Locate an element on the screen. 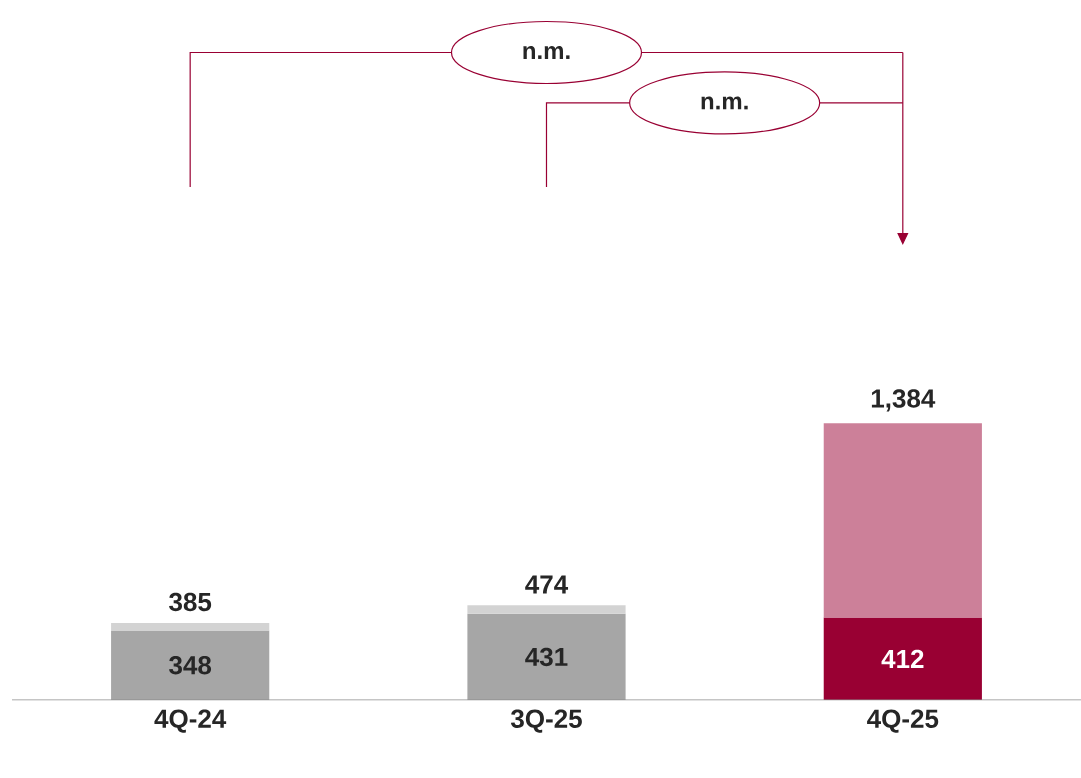 This screenshot has height=778, width=1081. data-label: 348 is located at coordinates (190, 665).